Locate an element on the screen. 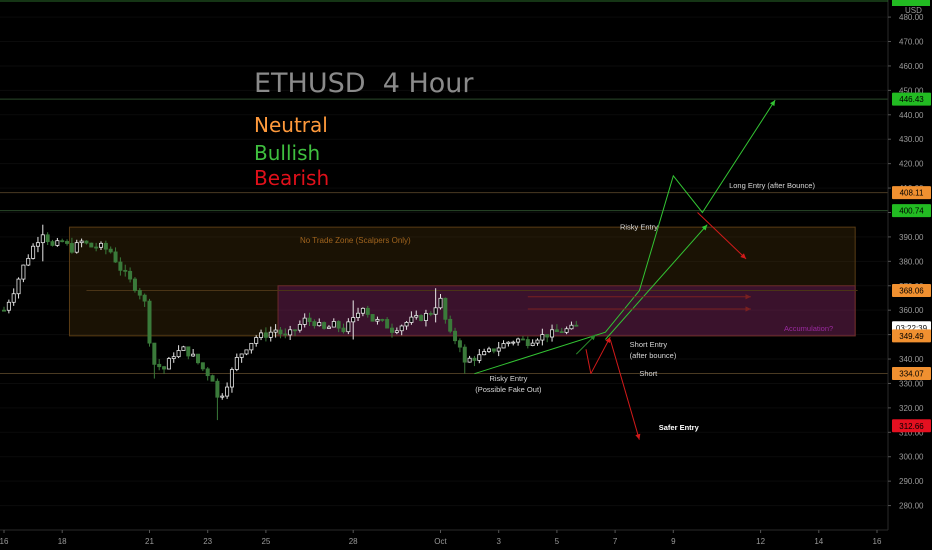 Image resolution: width=932 pixels, height=550 pixels. annotation-label: (after bounce) is located at coordinates (653, 355).